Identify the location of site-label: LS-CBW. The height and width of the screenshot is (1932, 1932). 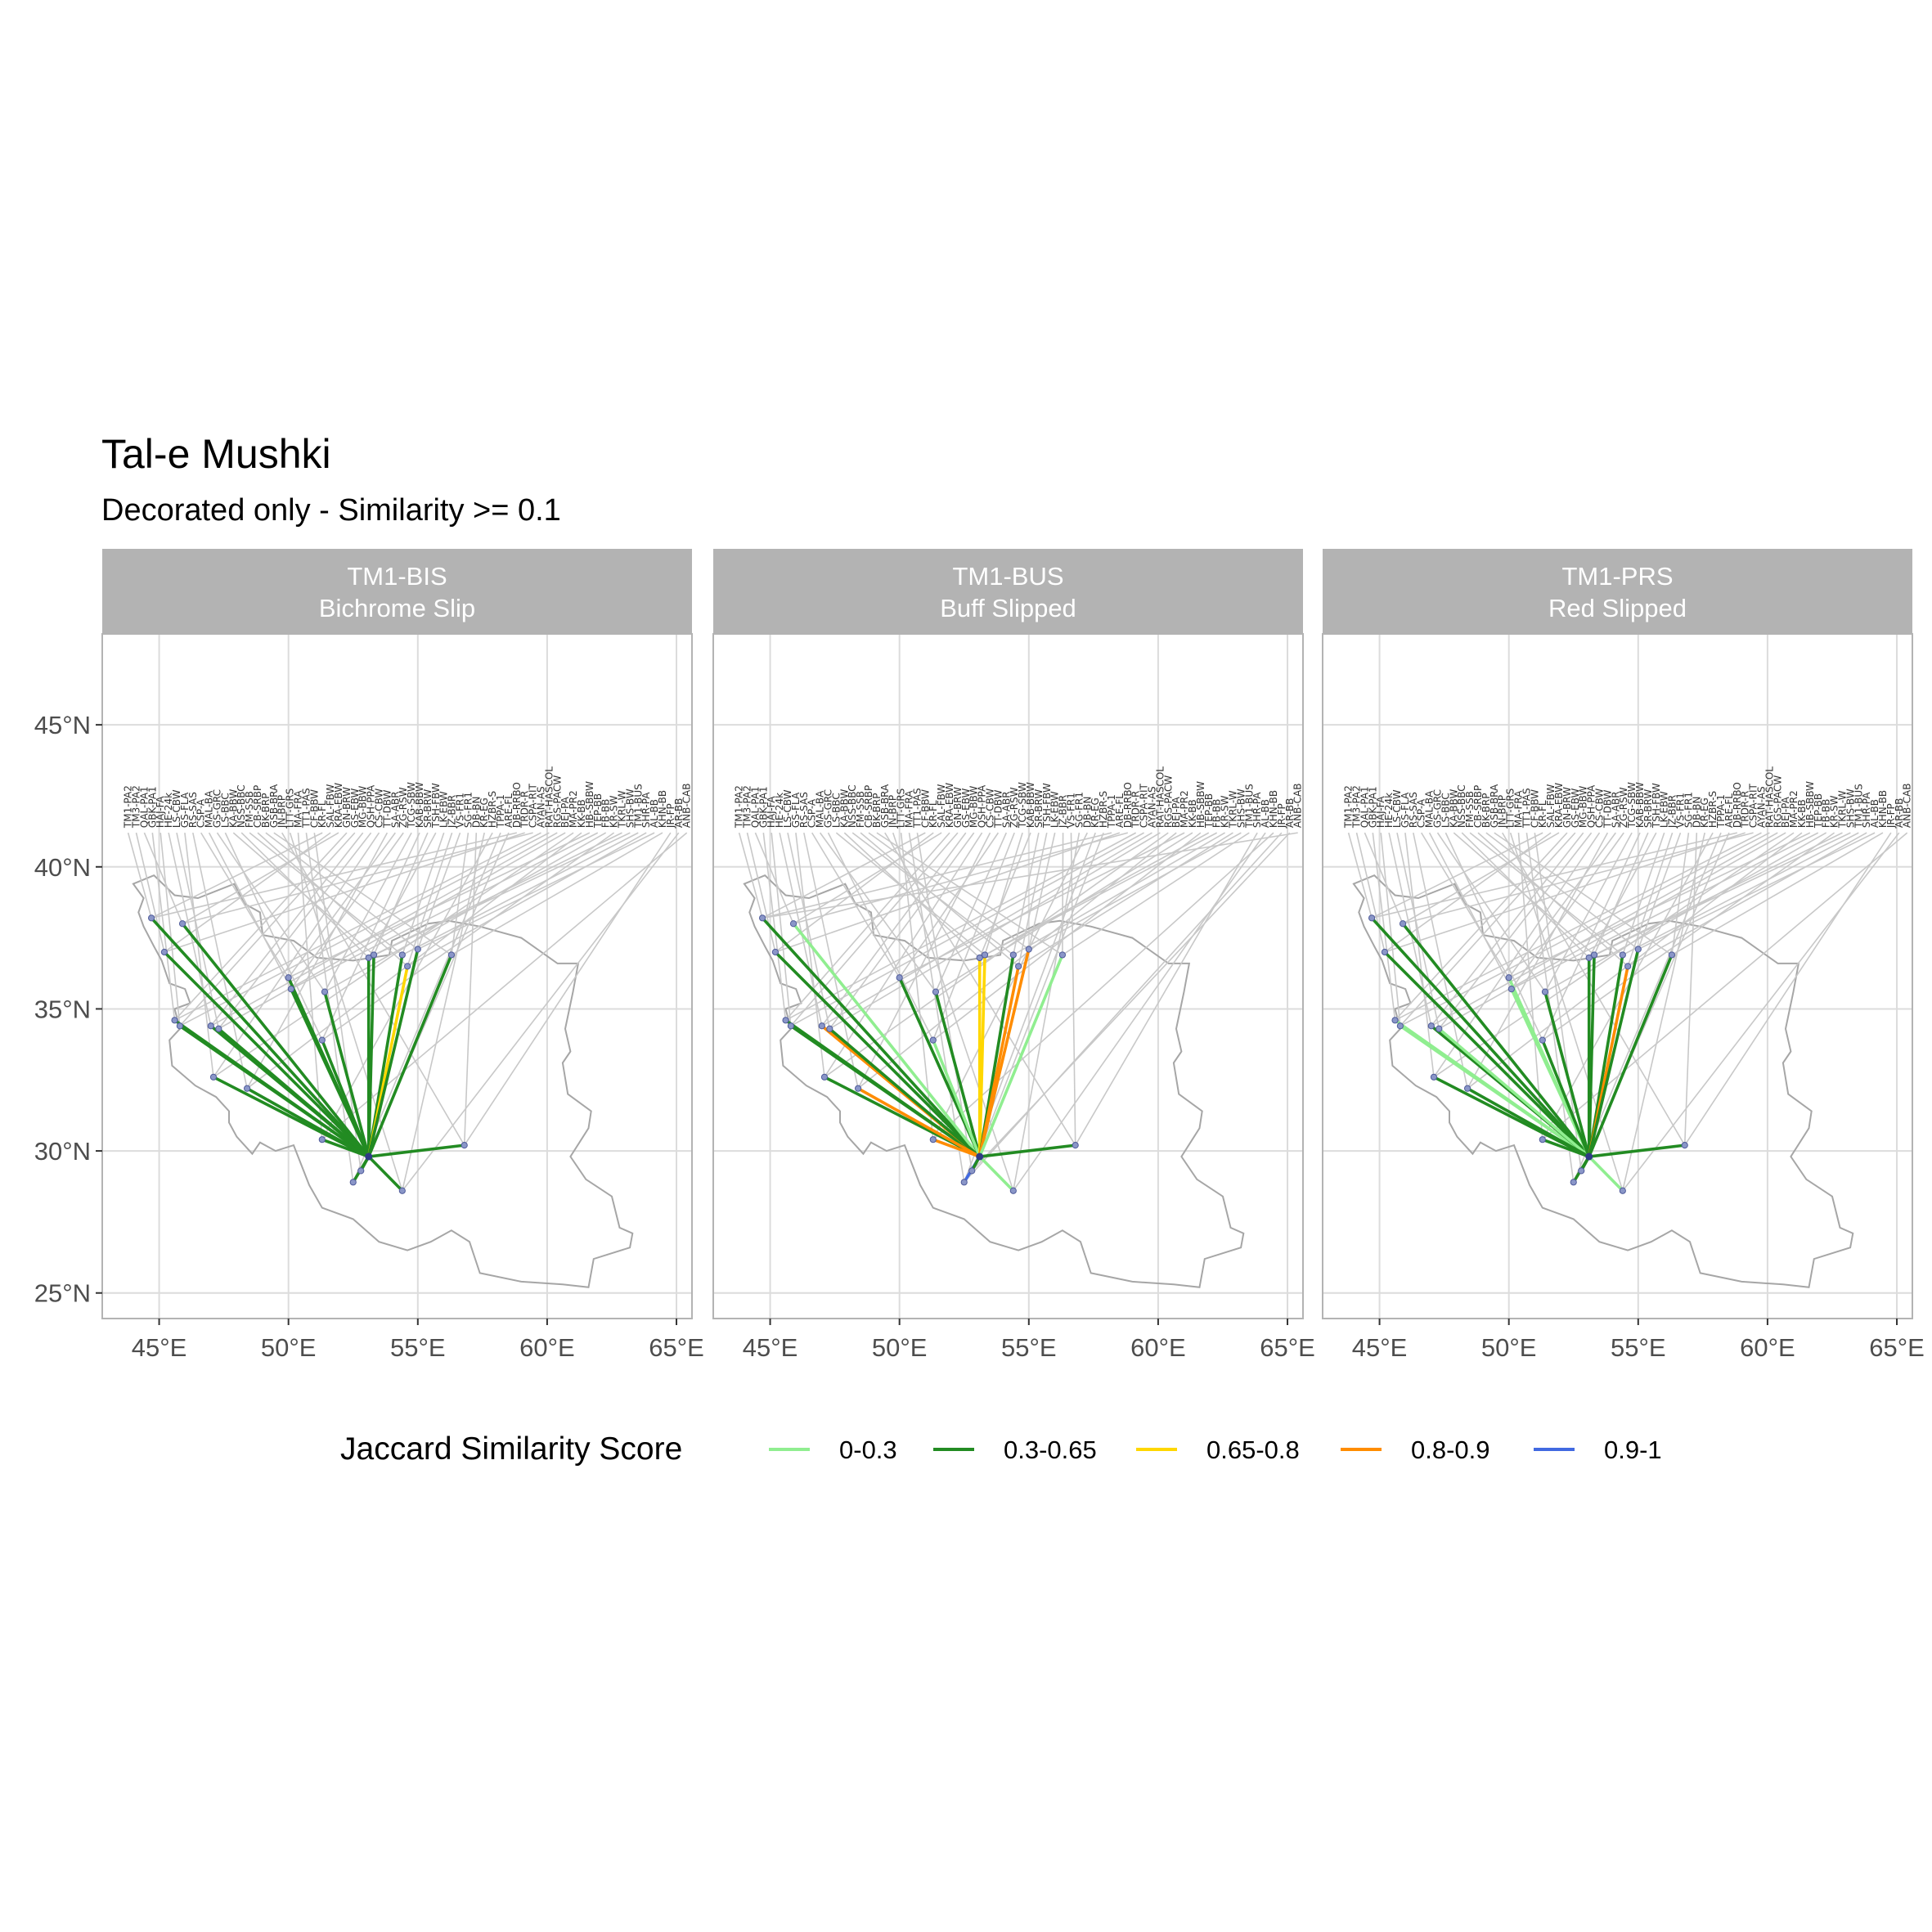
(177, 809).